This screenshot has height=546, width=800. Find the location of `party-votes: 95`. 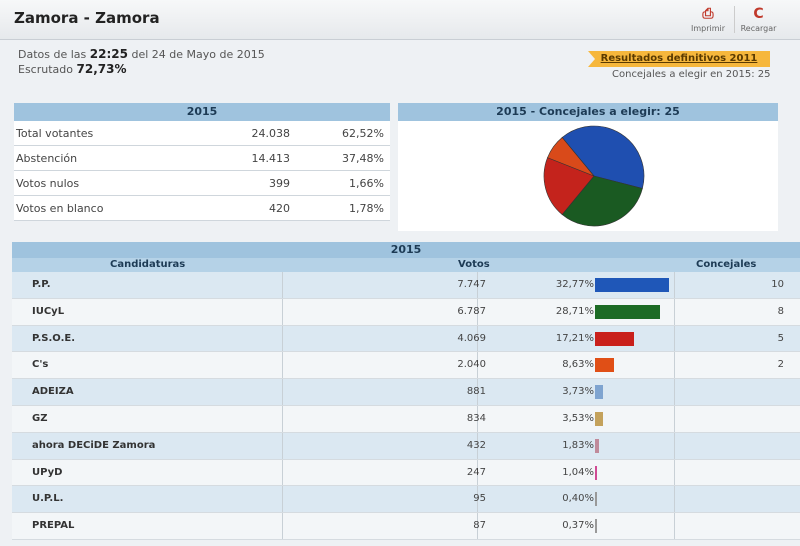

party-votes: 95 is located at coordinates (479, 499).